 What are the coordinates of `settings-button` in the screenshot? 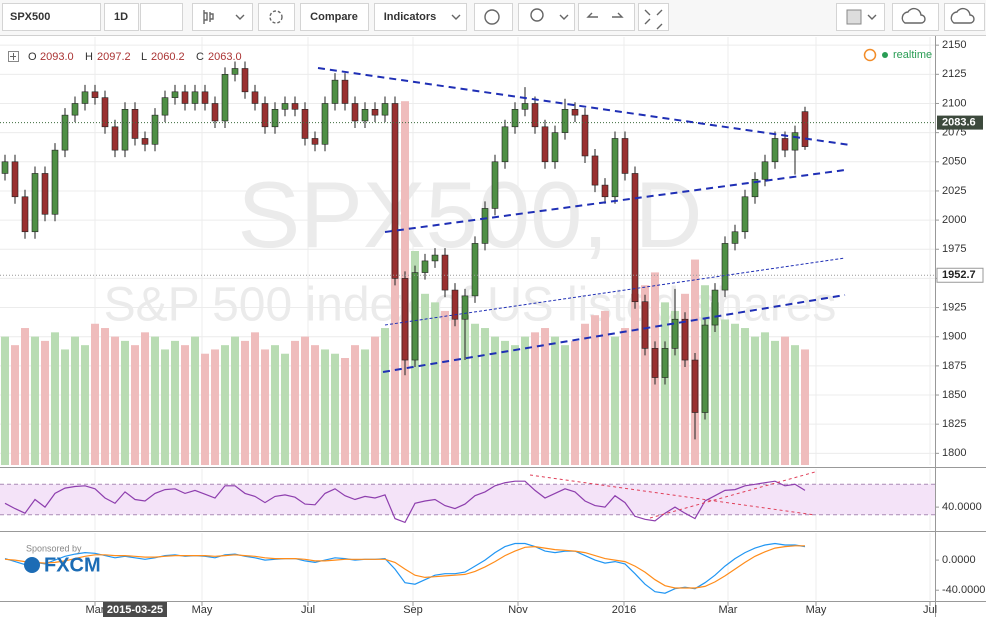 It's located at (276, 17).